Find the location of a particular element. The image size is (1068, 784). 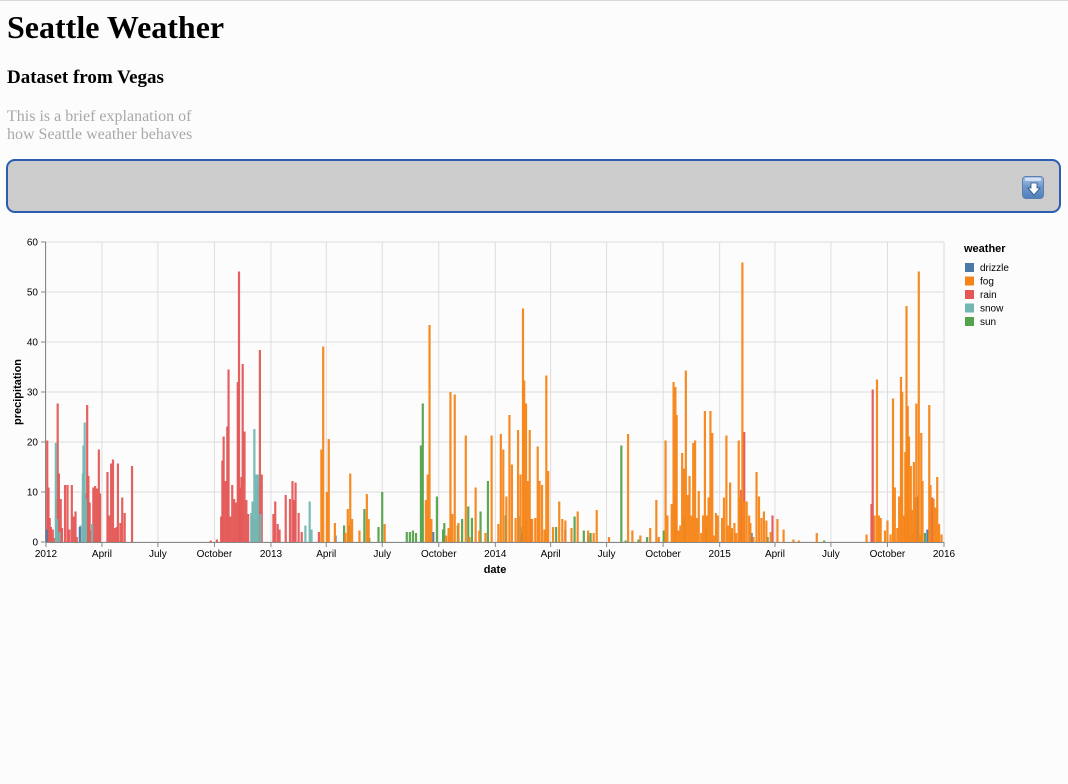

legend-label-snow: snow is located at coordinates (992, 309).